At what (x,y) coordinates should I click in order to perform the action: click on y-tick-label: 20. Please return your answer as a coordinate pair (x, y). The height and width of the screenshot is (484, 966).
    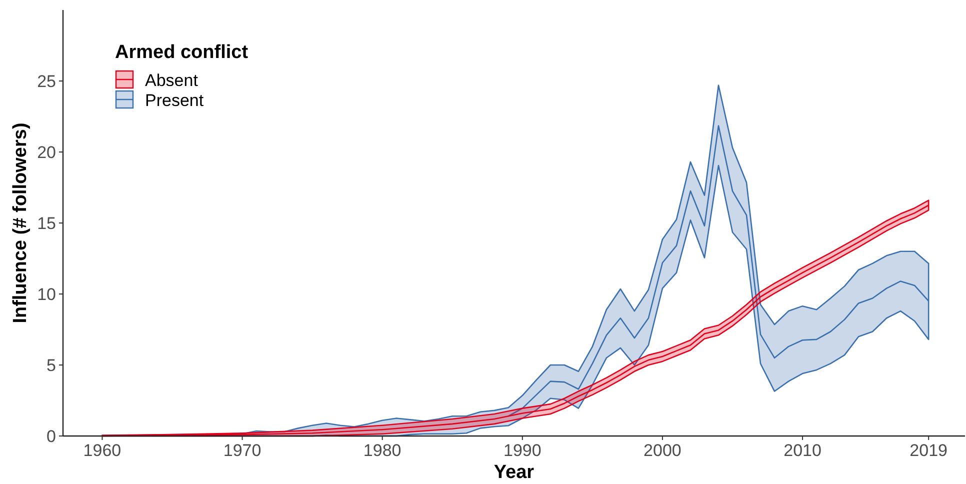
    Looking at the image, I should click on (46, 152).